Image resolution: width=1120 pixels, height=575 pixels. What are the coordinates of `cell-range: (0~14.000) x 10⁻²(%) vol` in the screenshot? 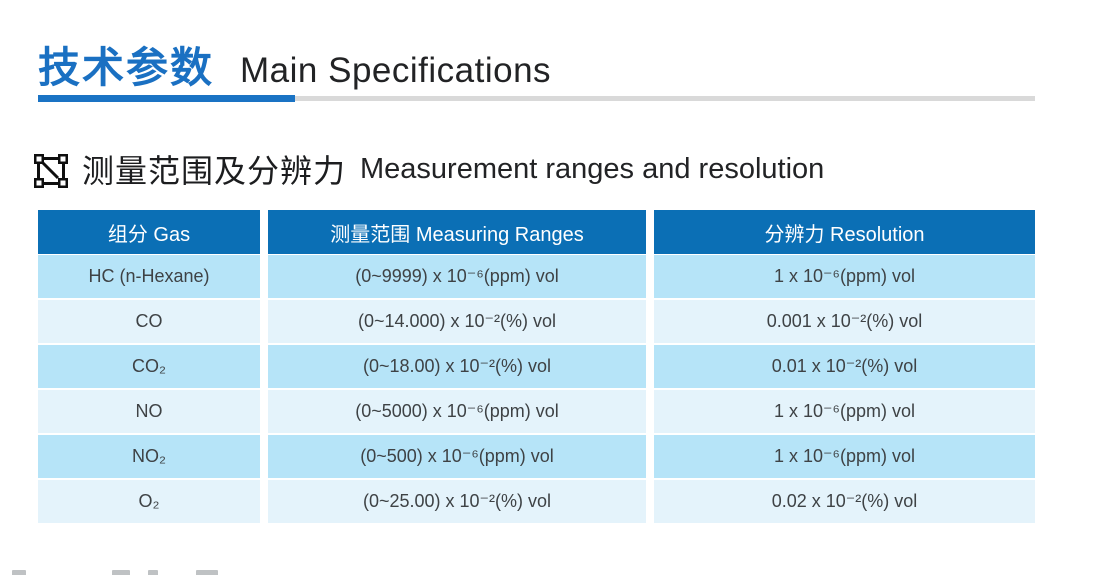 It's located at (457, 321).